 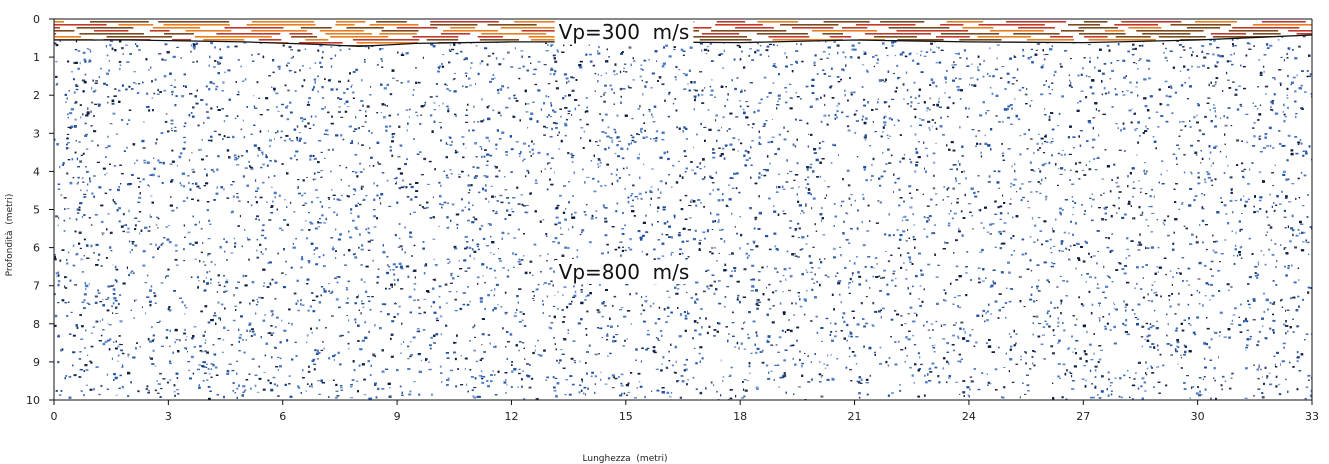 I want to click on x-tick-label: 6, so click(x=282, y=416).